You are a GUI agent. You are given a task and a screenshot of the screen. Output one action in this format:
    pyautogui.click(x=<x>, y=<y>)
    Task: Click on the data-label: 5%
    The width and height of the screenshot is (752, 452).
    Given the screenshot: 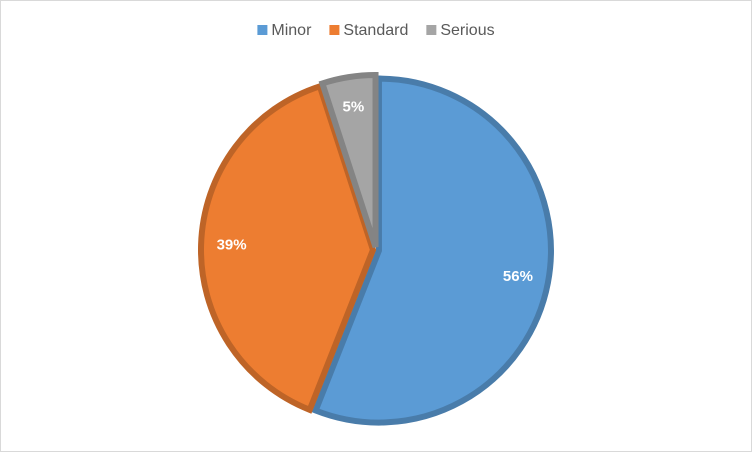 What is the action you would take?
    pyautogui.click(x=354, y=106)
    